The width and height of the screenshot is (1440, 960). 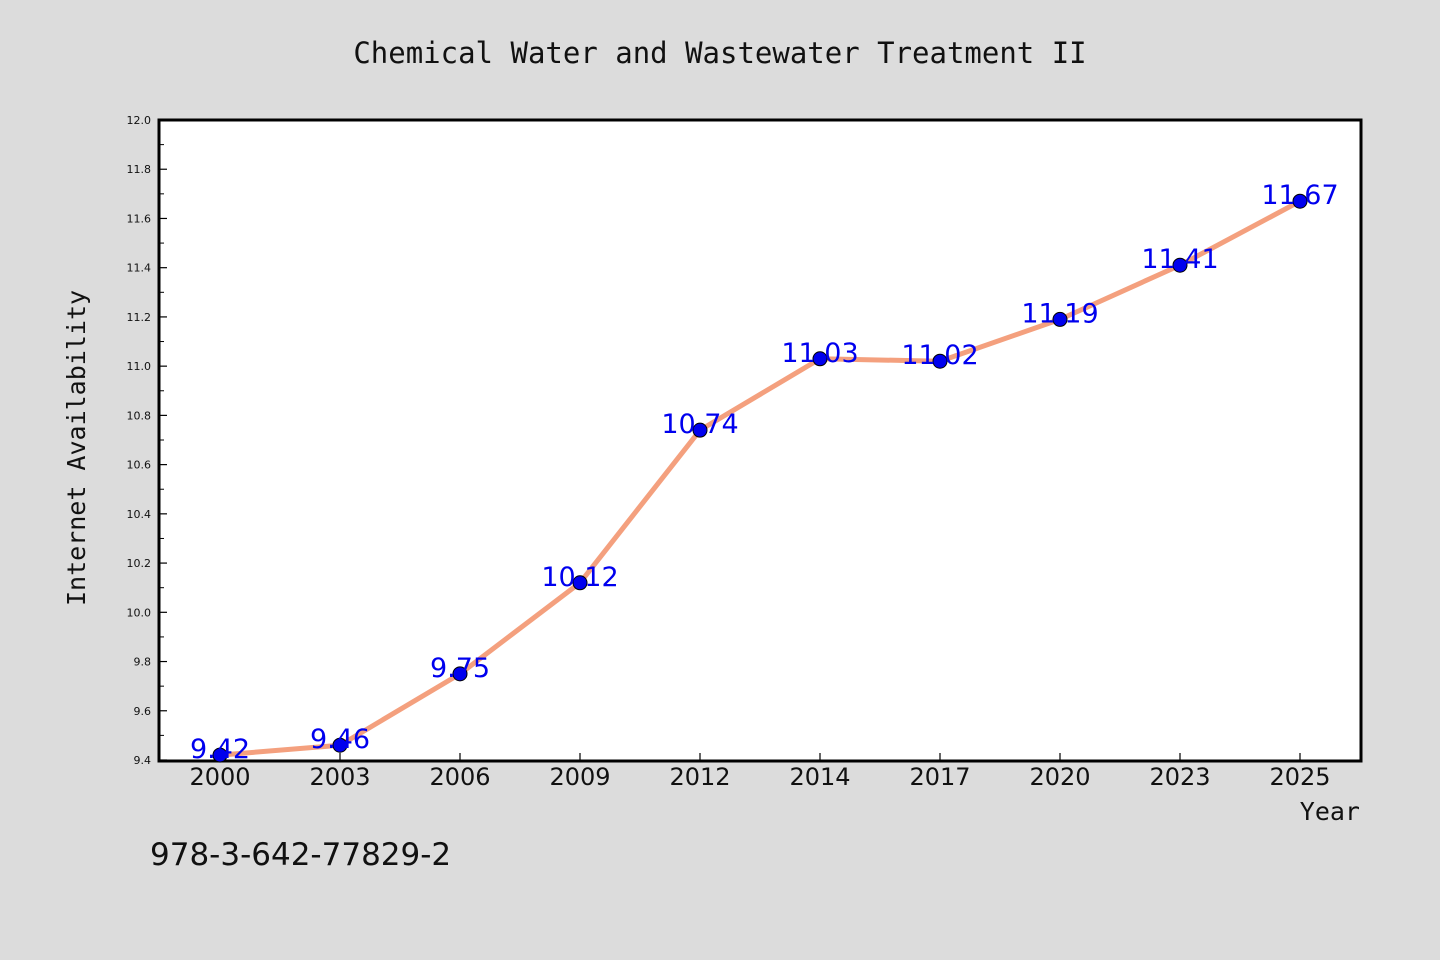 I want to click on x-tick-label: 2025, so click(x=1299, y=777).